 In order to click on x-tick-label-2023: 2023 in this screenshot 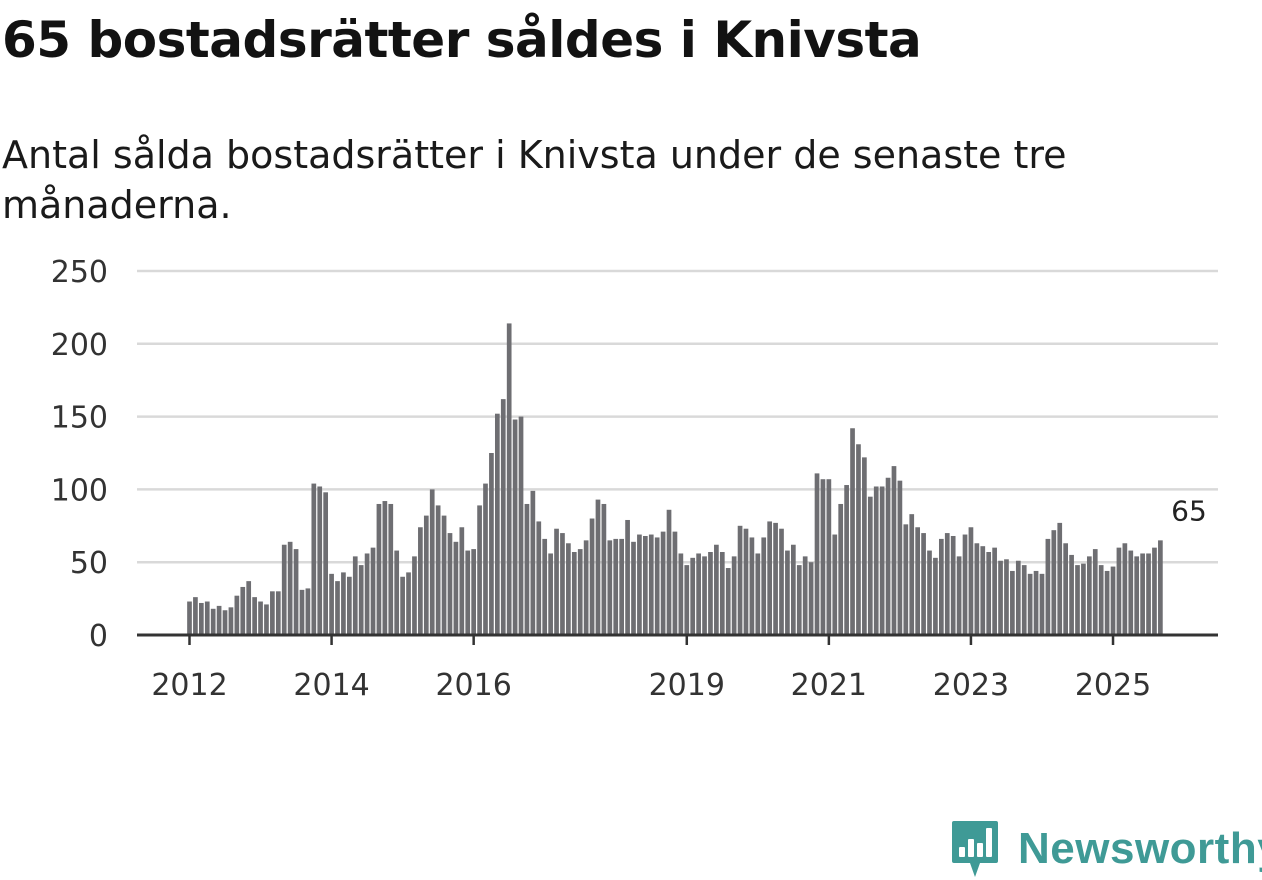, I will do `click(971, 685)`.